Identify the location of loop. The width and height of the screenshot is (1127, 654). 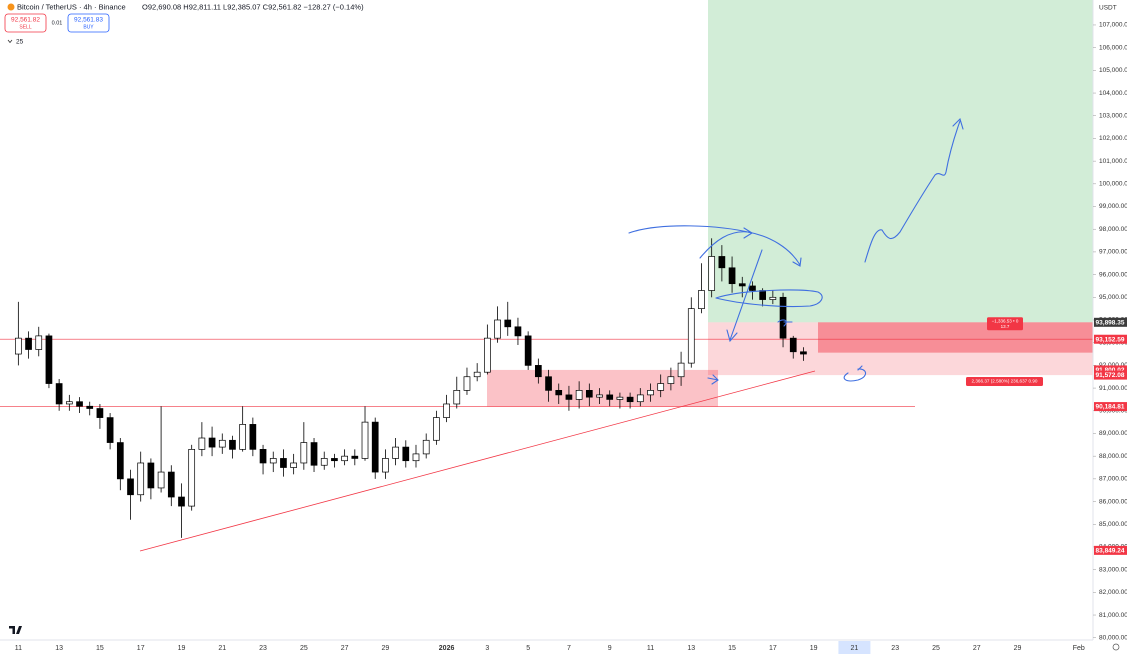
(769, 298).